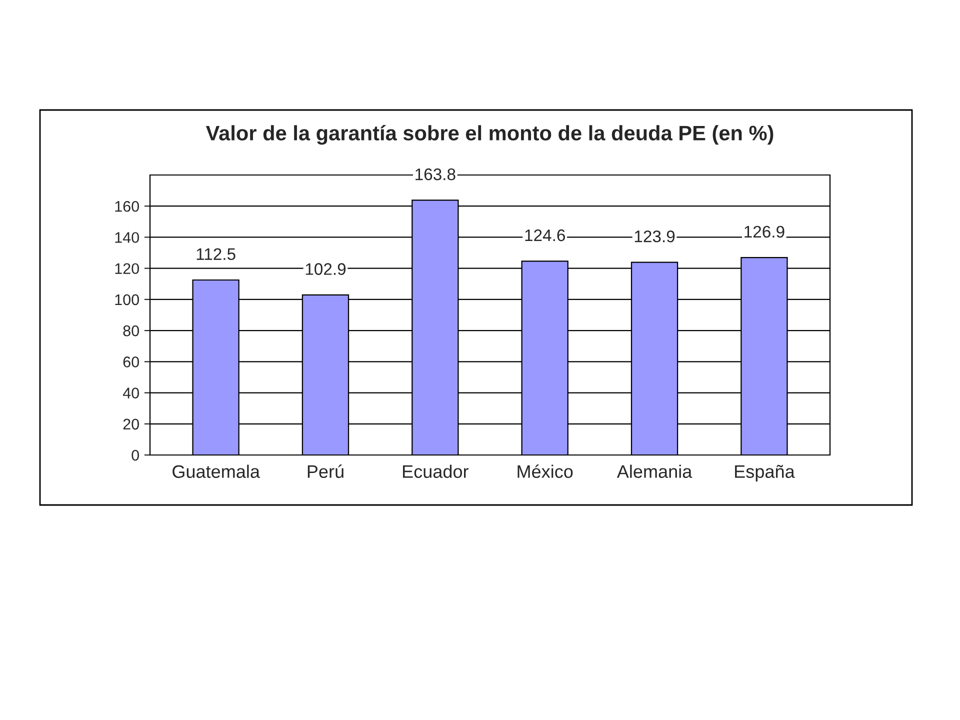 This screenshot has height=720, width=960. What do you see at coordinates (127, 300) in the screenshot?
I see `y-tick-label: 100` at bounding box center [127, 300].